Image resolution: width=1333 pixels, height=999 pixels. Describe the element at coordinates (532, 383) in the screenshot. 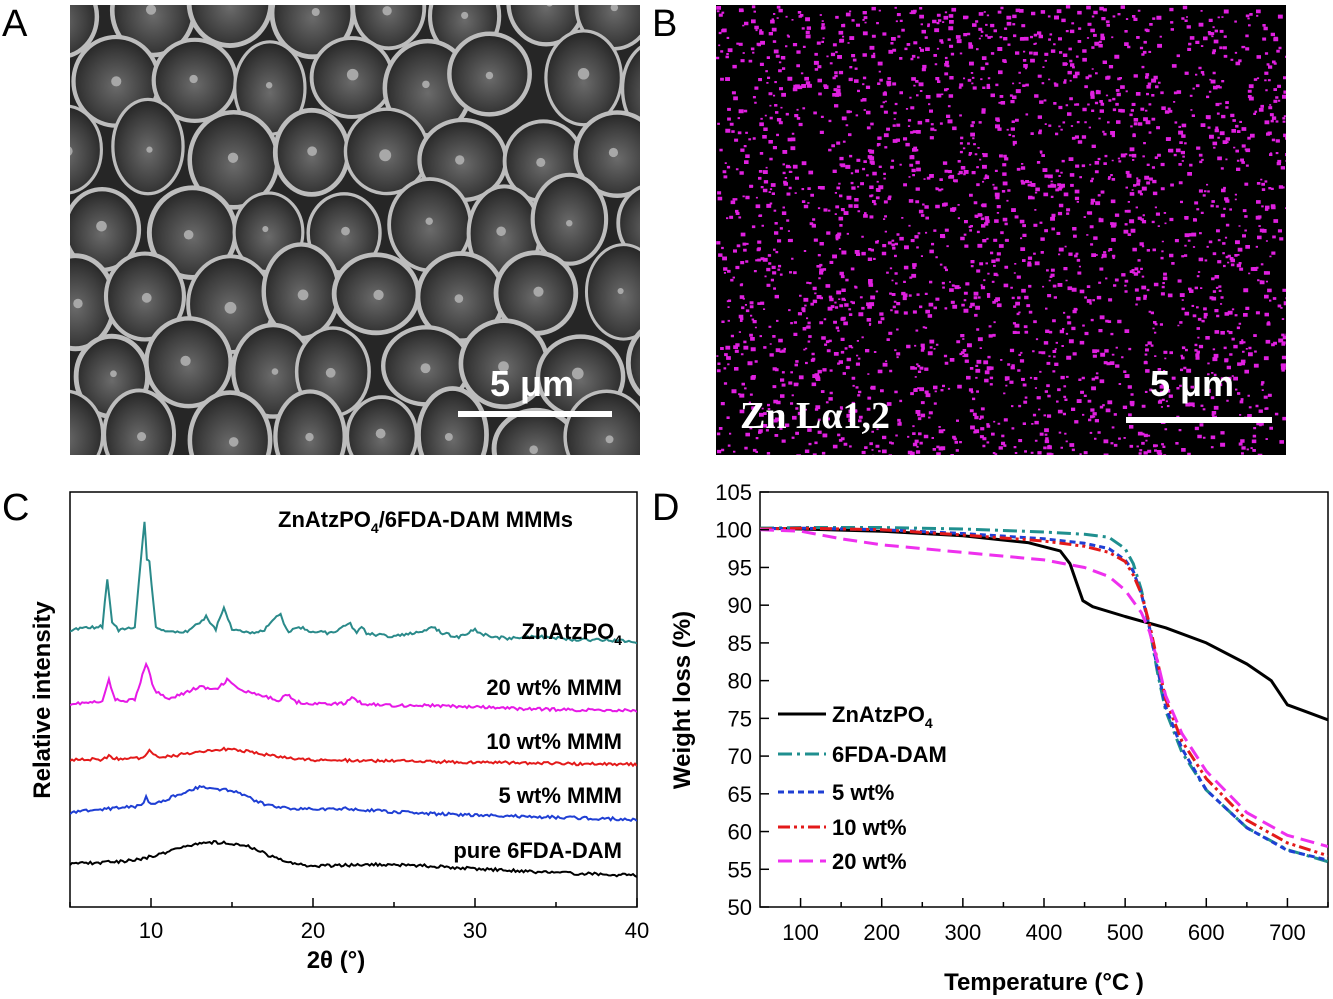

I see `panel-a-scale-bar-label: 5 μm` at that location.